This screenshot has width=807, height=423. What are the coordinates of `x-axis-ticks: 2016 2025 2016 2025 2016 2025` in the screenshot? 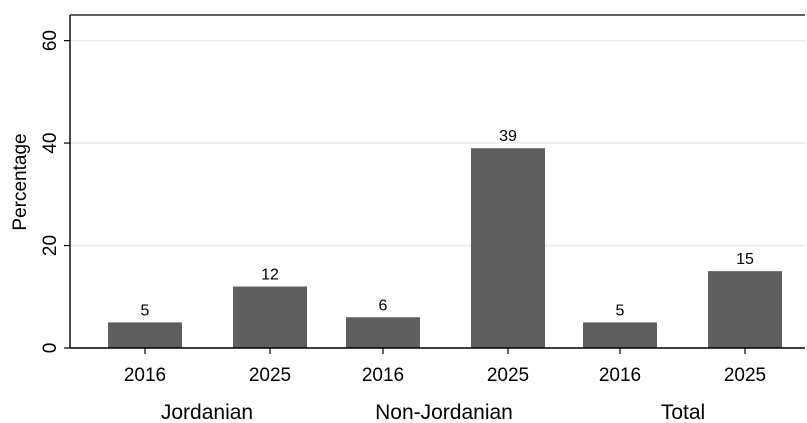 It's located at (445, 367).